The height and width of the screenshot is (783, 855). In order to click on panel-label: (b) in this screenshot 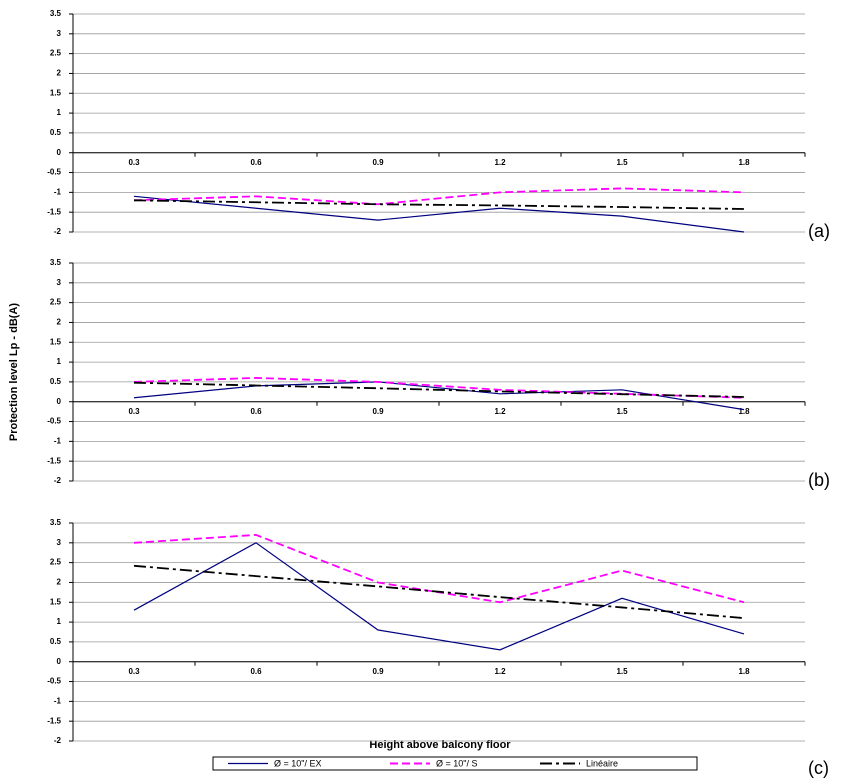, I will do `click(819, 480)`.